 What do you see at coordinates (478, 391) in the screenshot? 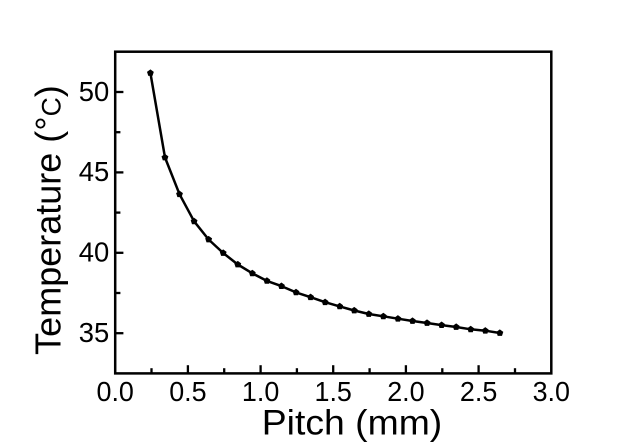
I see `svg-text: 2.5` at bounding box center [478, 391].